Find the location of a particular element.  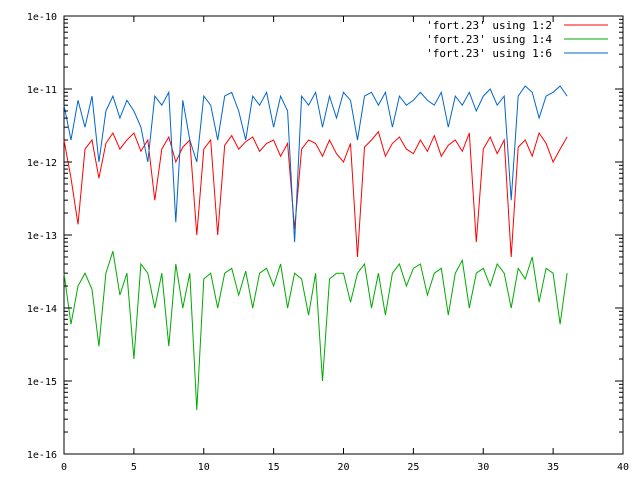

x-tick-label: 15 is located at coordinates (274, 467).